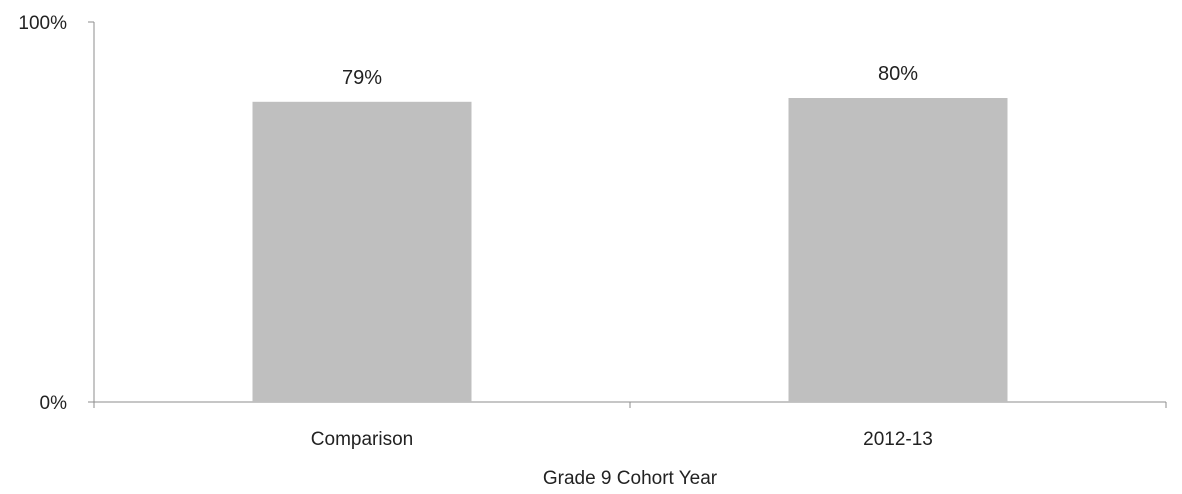  Describe the element at coordinates (362, 78) in the screenshot. I see `data-label: 79%` at that location.